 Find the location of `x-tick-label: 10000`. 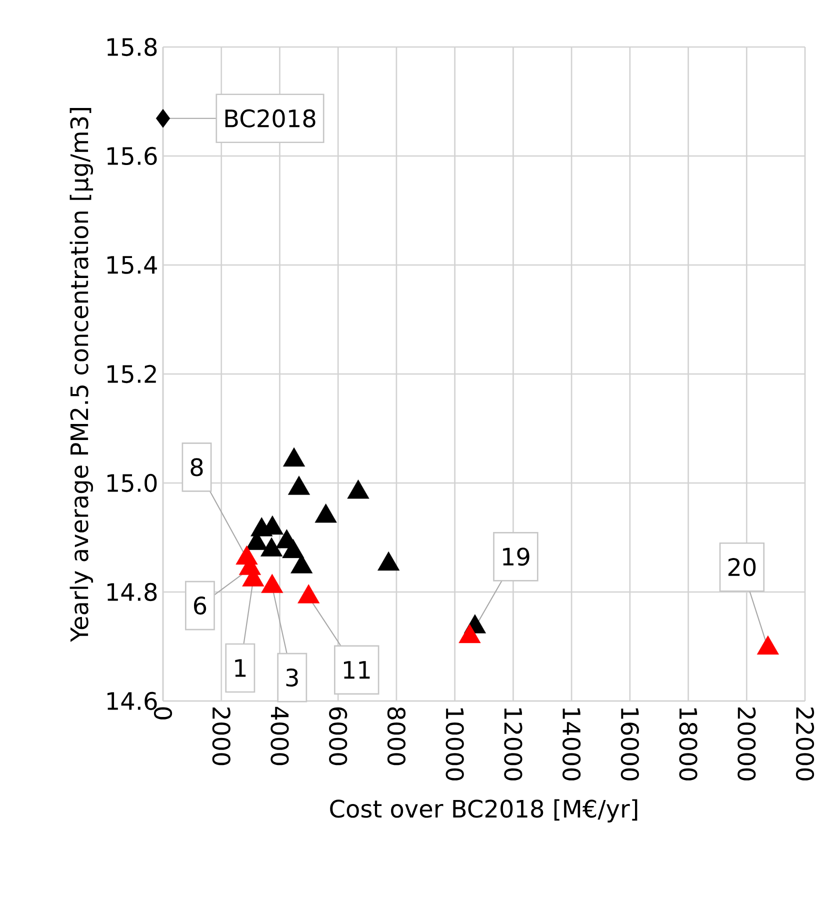

x-tick-label: 10000 is located at coordinates (455, 744).